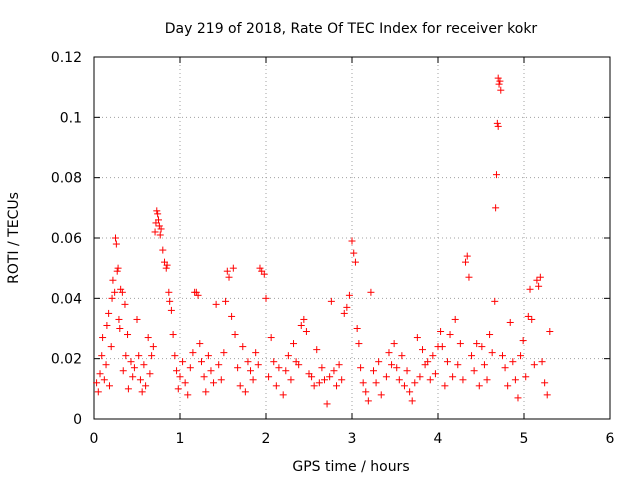 The height and width of the screenshot is (480, 640). I want to click on y-axis-label: ROTI / TECUs, so click(14, 238).